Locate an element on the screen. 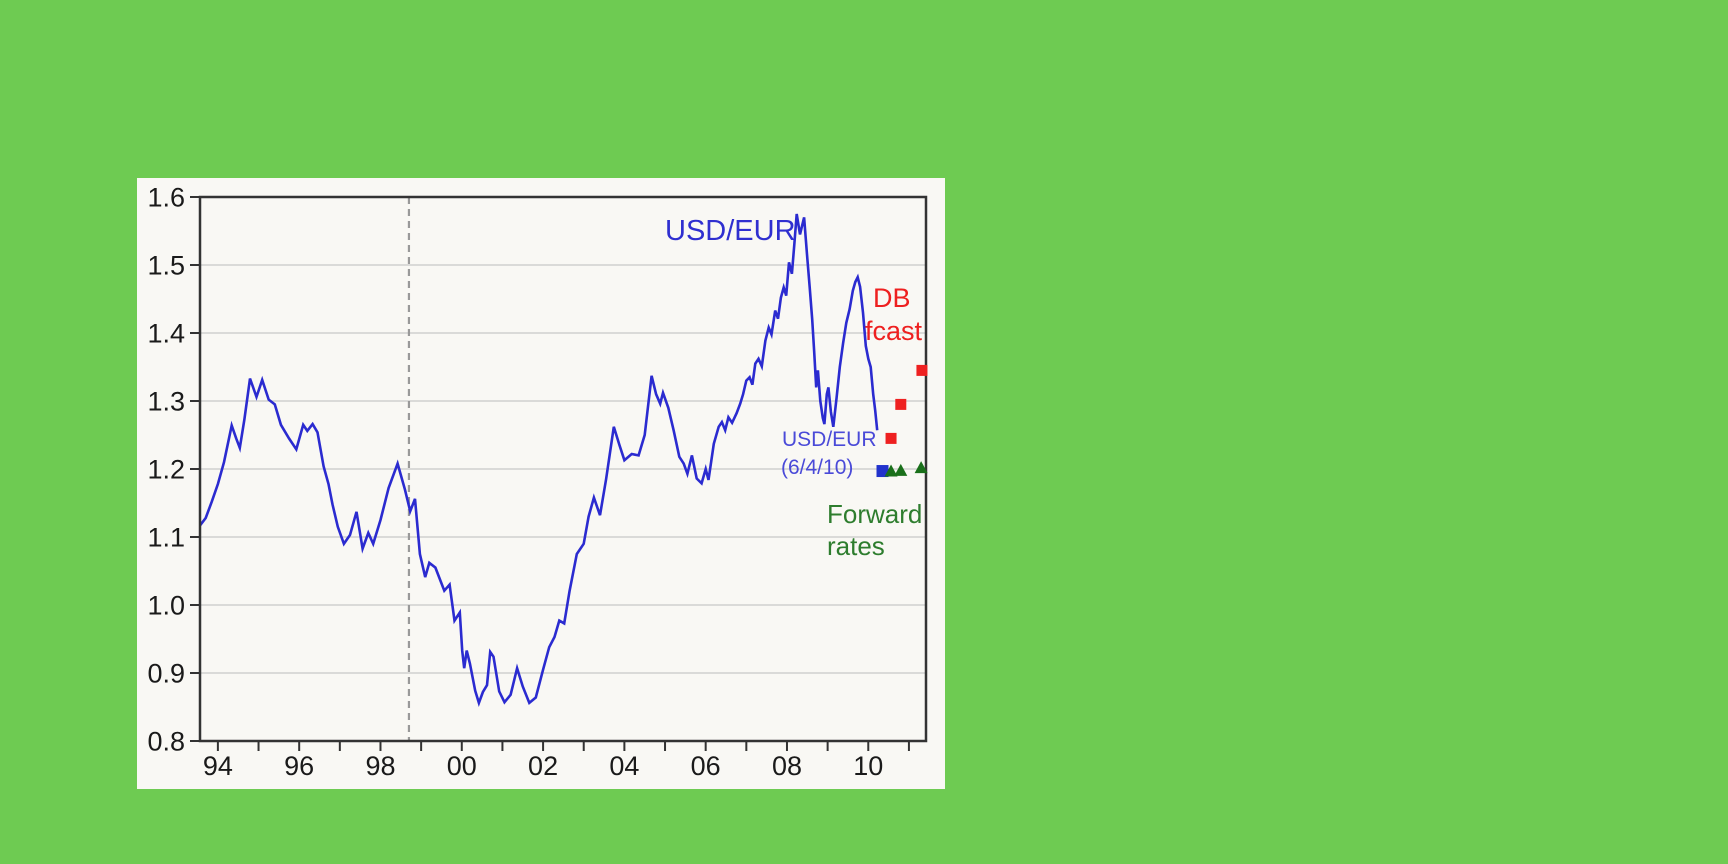 This screenshot has width=1728, height=864. y-axis-label: 1.5 is located at coordinates (166, 266).